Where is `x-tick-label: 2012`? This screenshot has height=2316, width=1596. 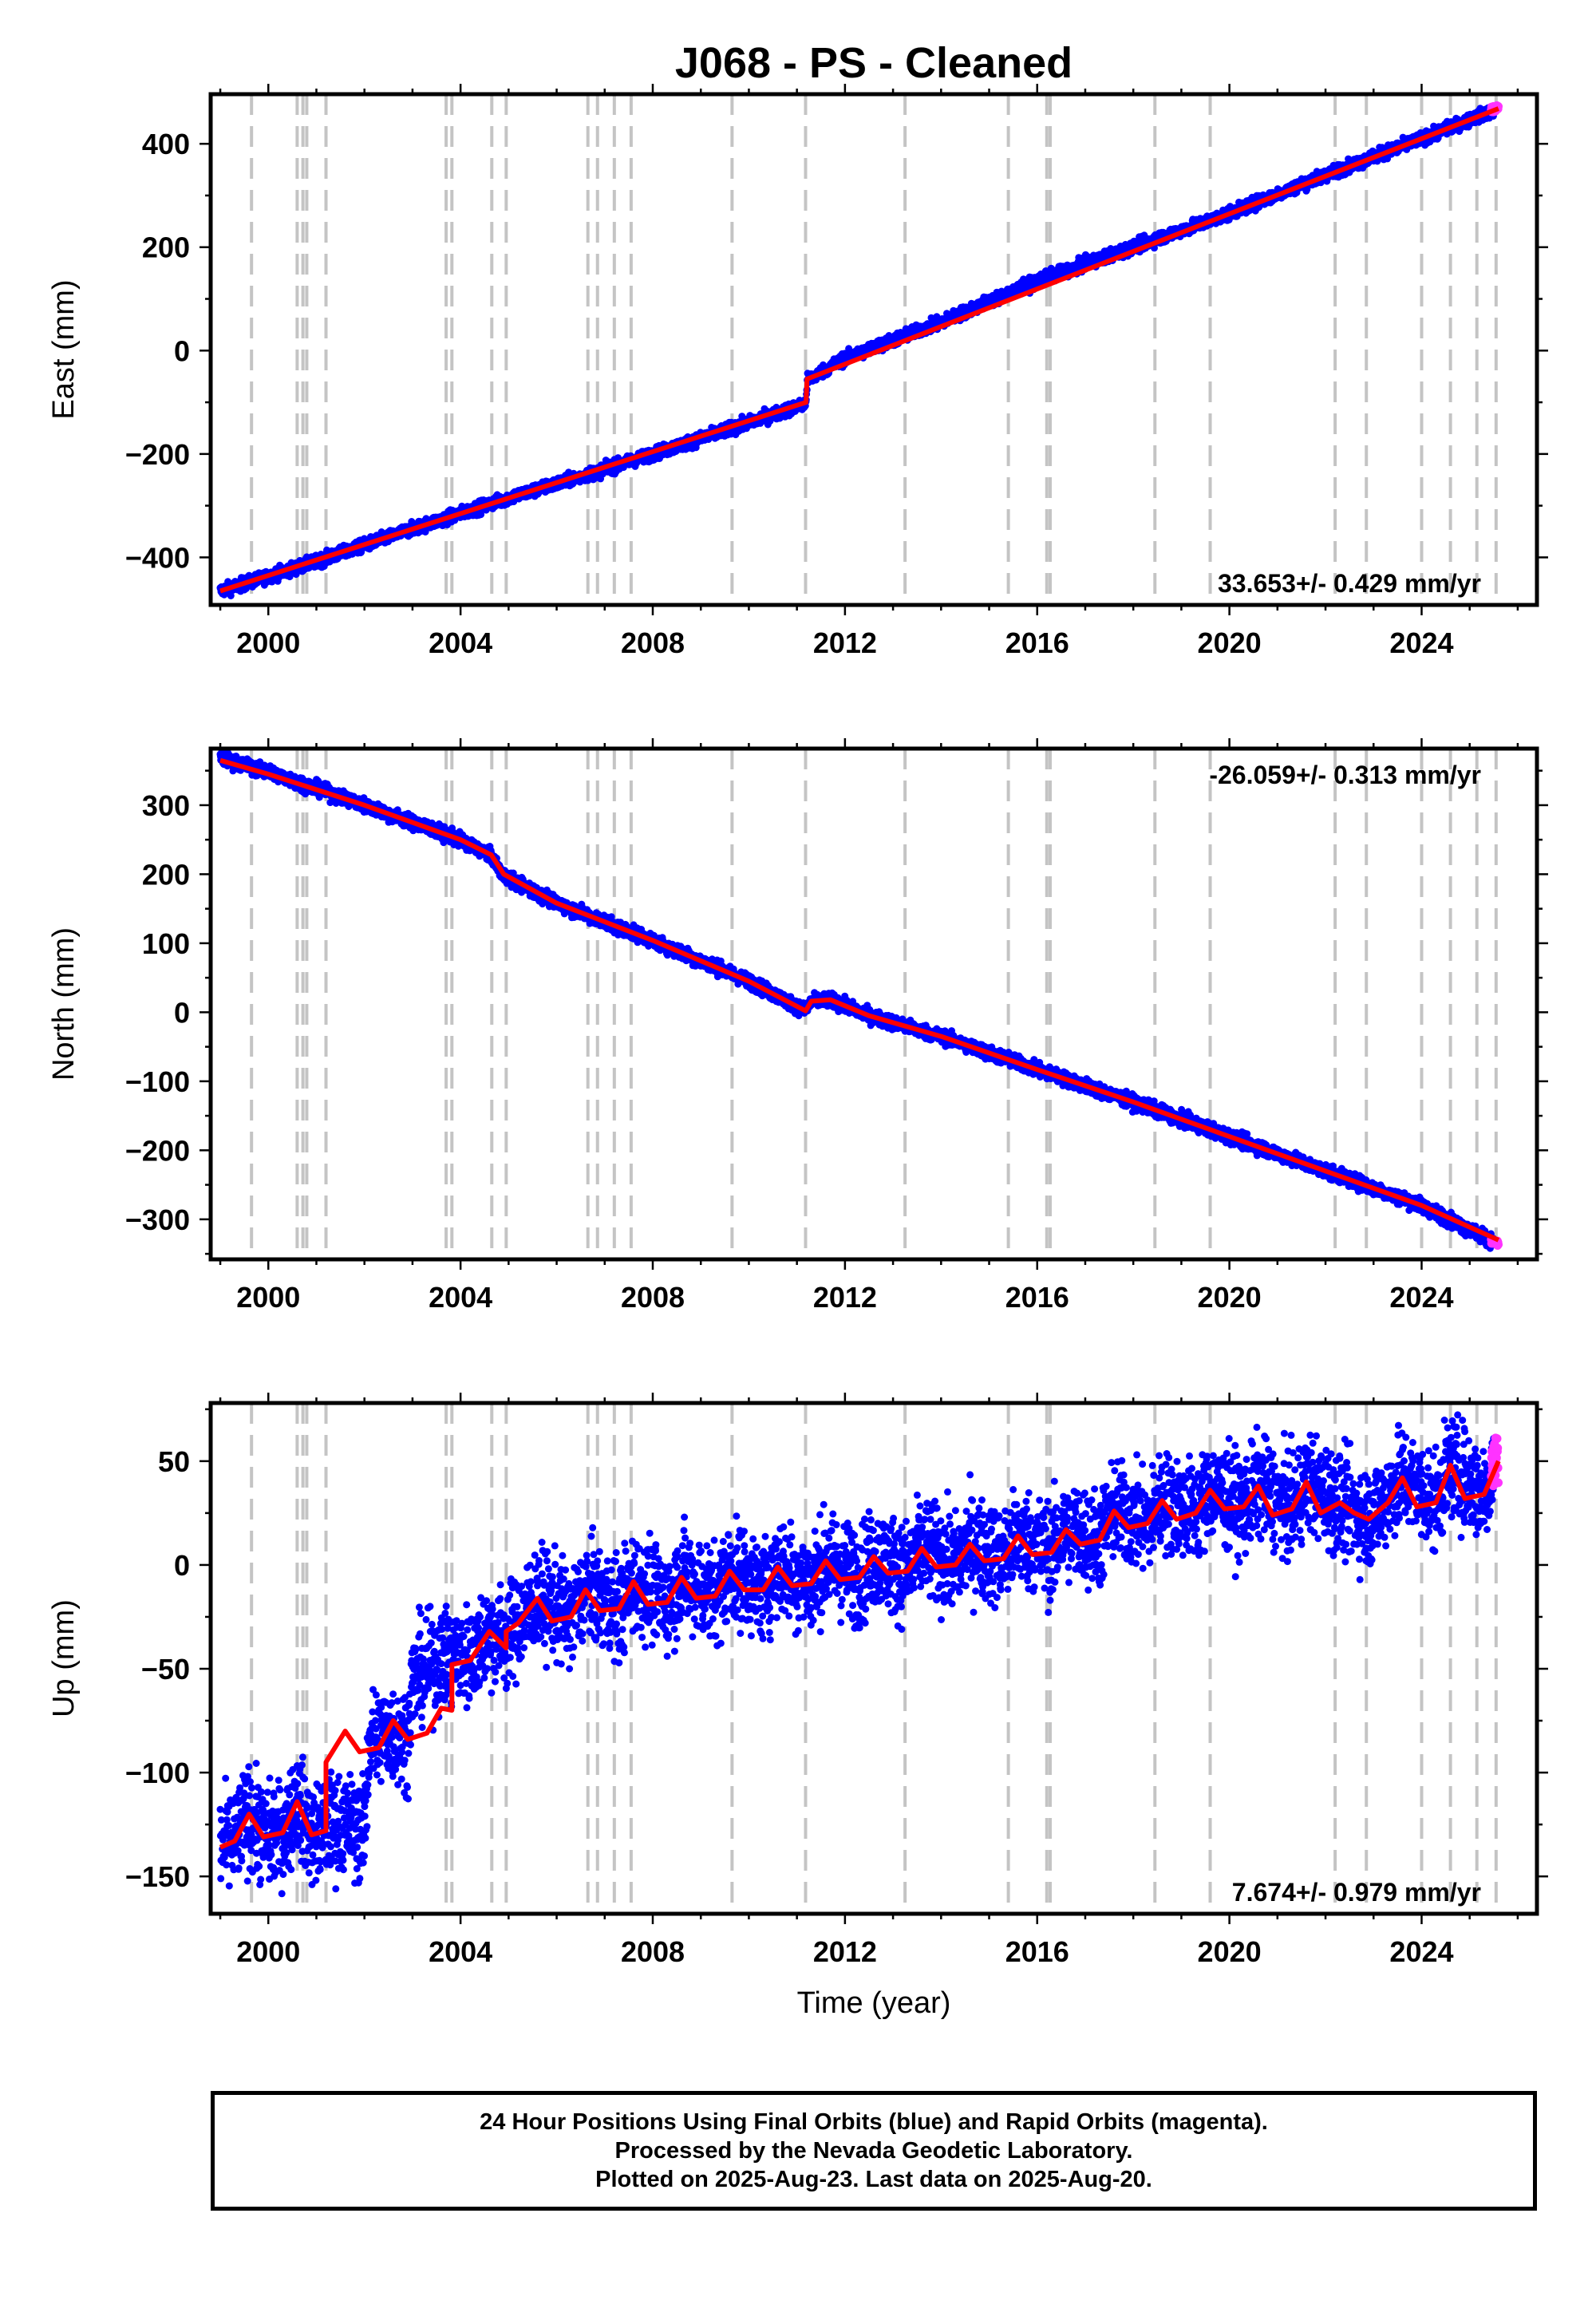
x-tick-label: 2012 is located at coordinates (845, 642).